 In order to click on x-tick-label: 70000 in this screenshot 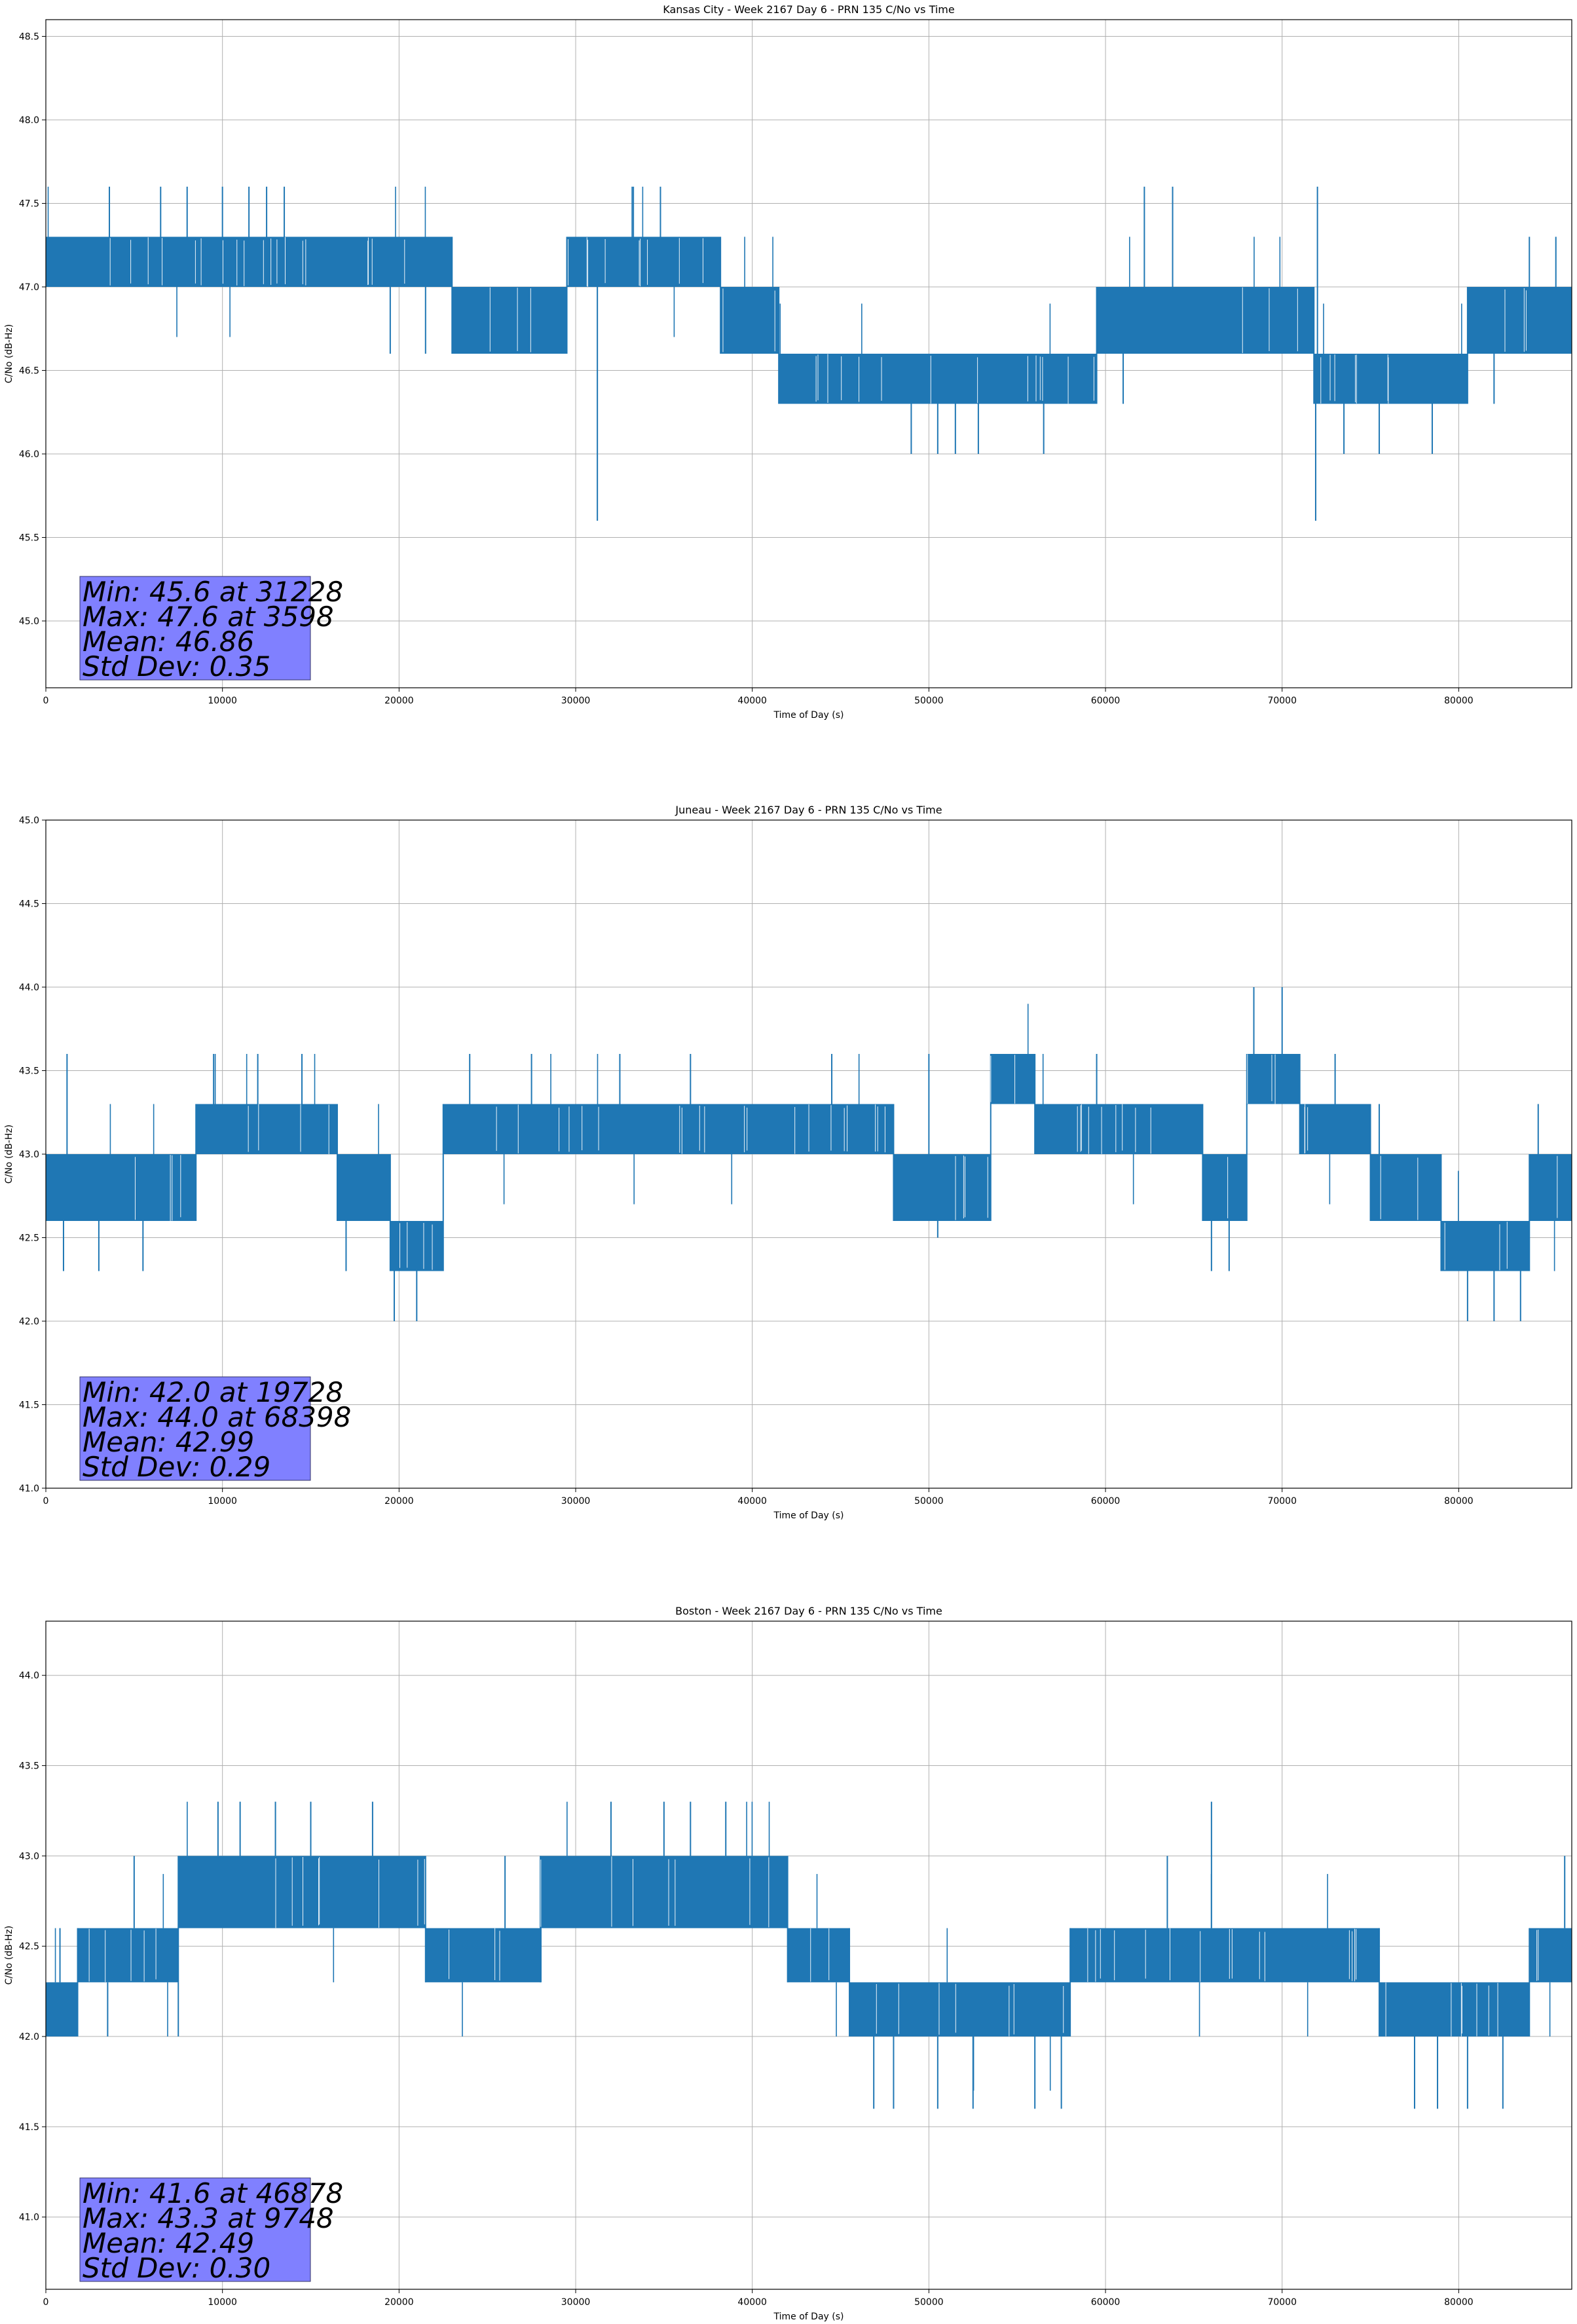, I will do `click(1282, 2302)`.